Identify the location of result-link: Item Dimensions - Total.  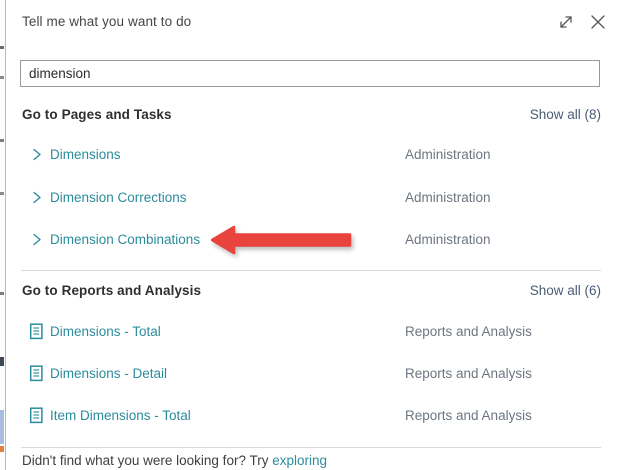
(120, 415).